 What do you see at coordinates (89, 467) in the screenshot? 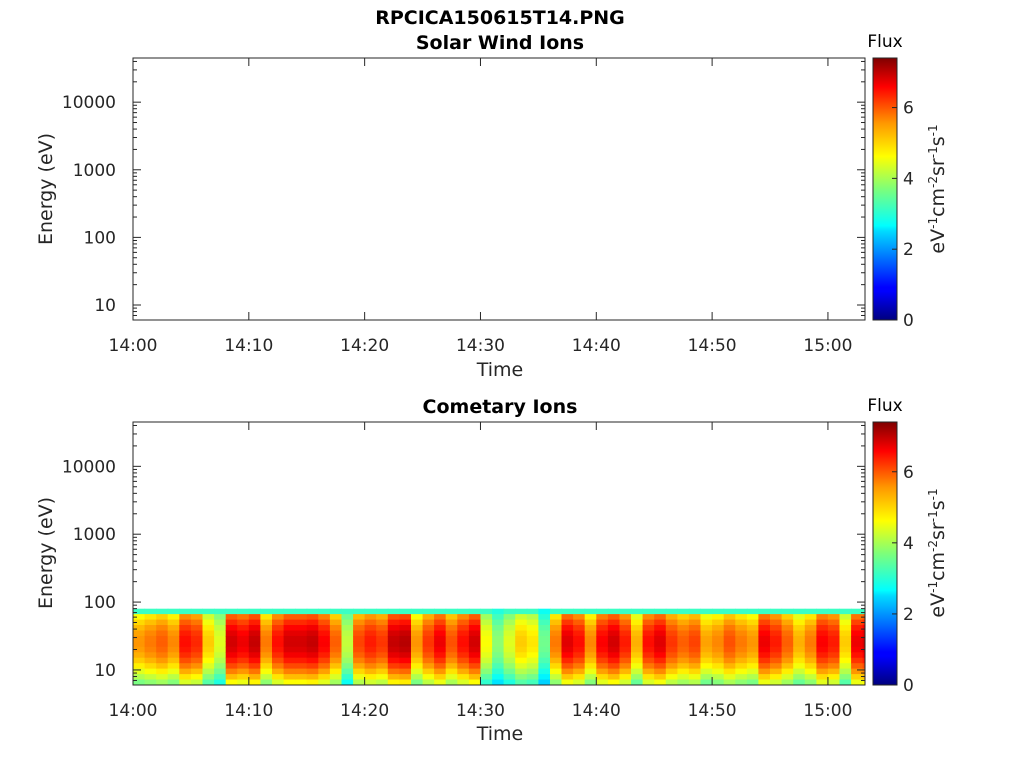
I see `y-tick-label: 10000` at bounding box center [89, 467].